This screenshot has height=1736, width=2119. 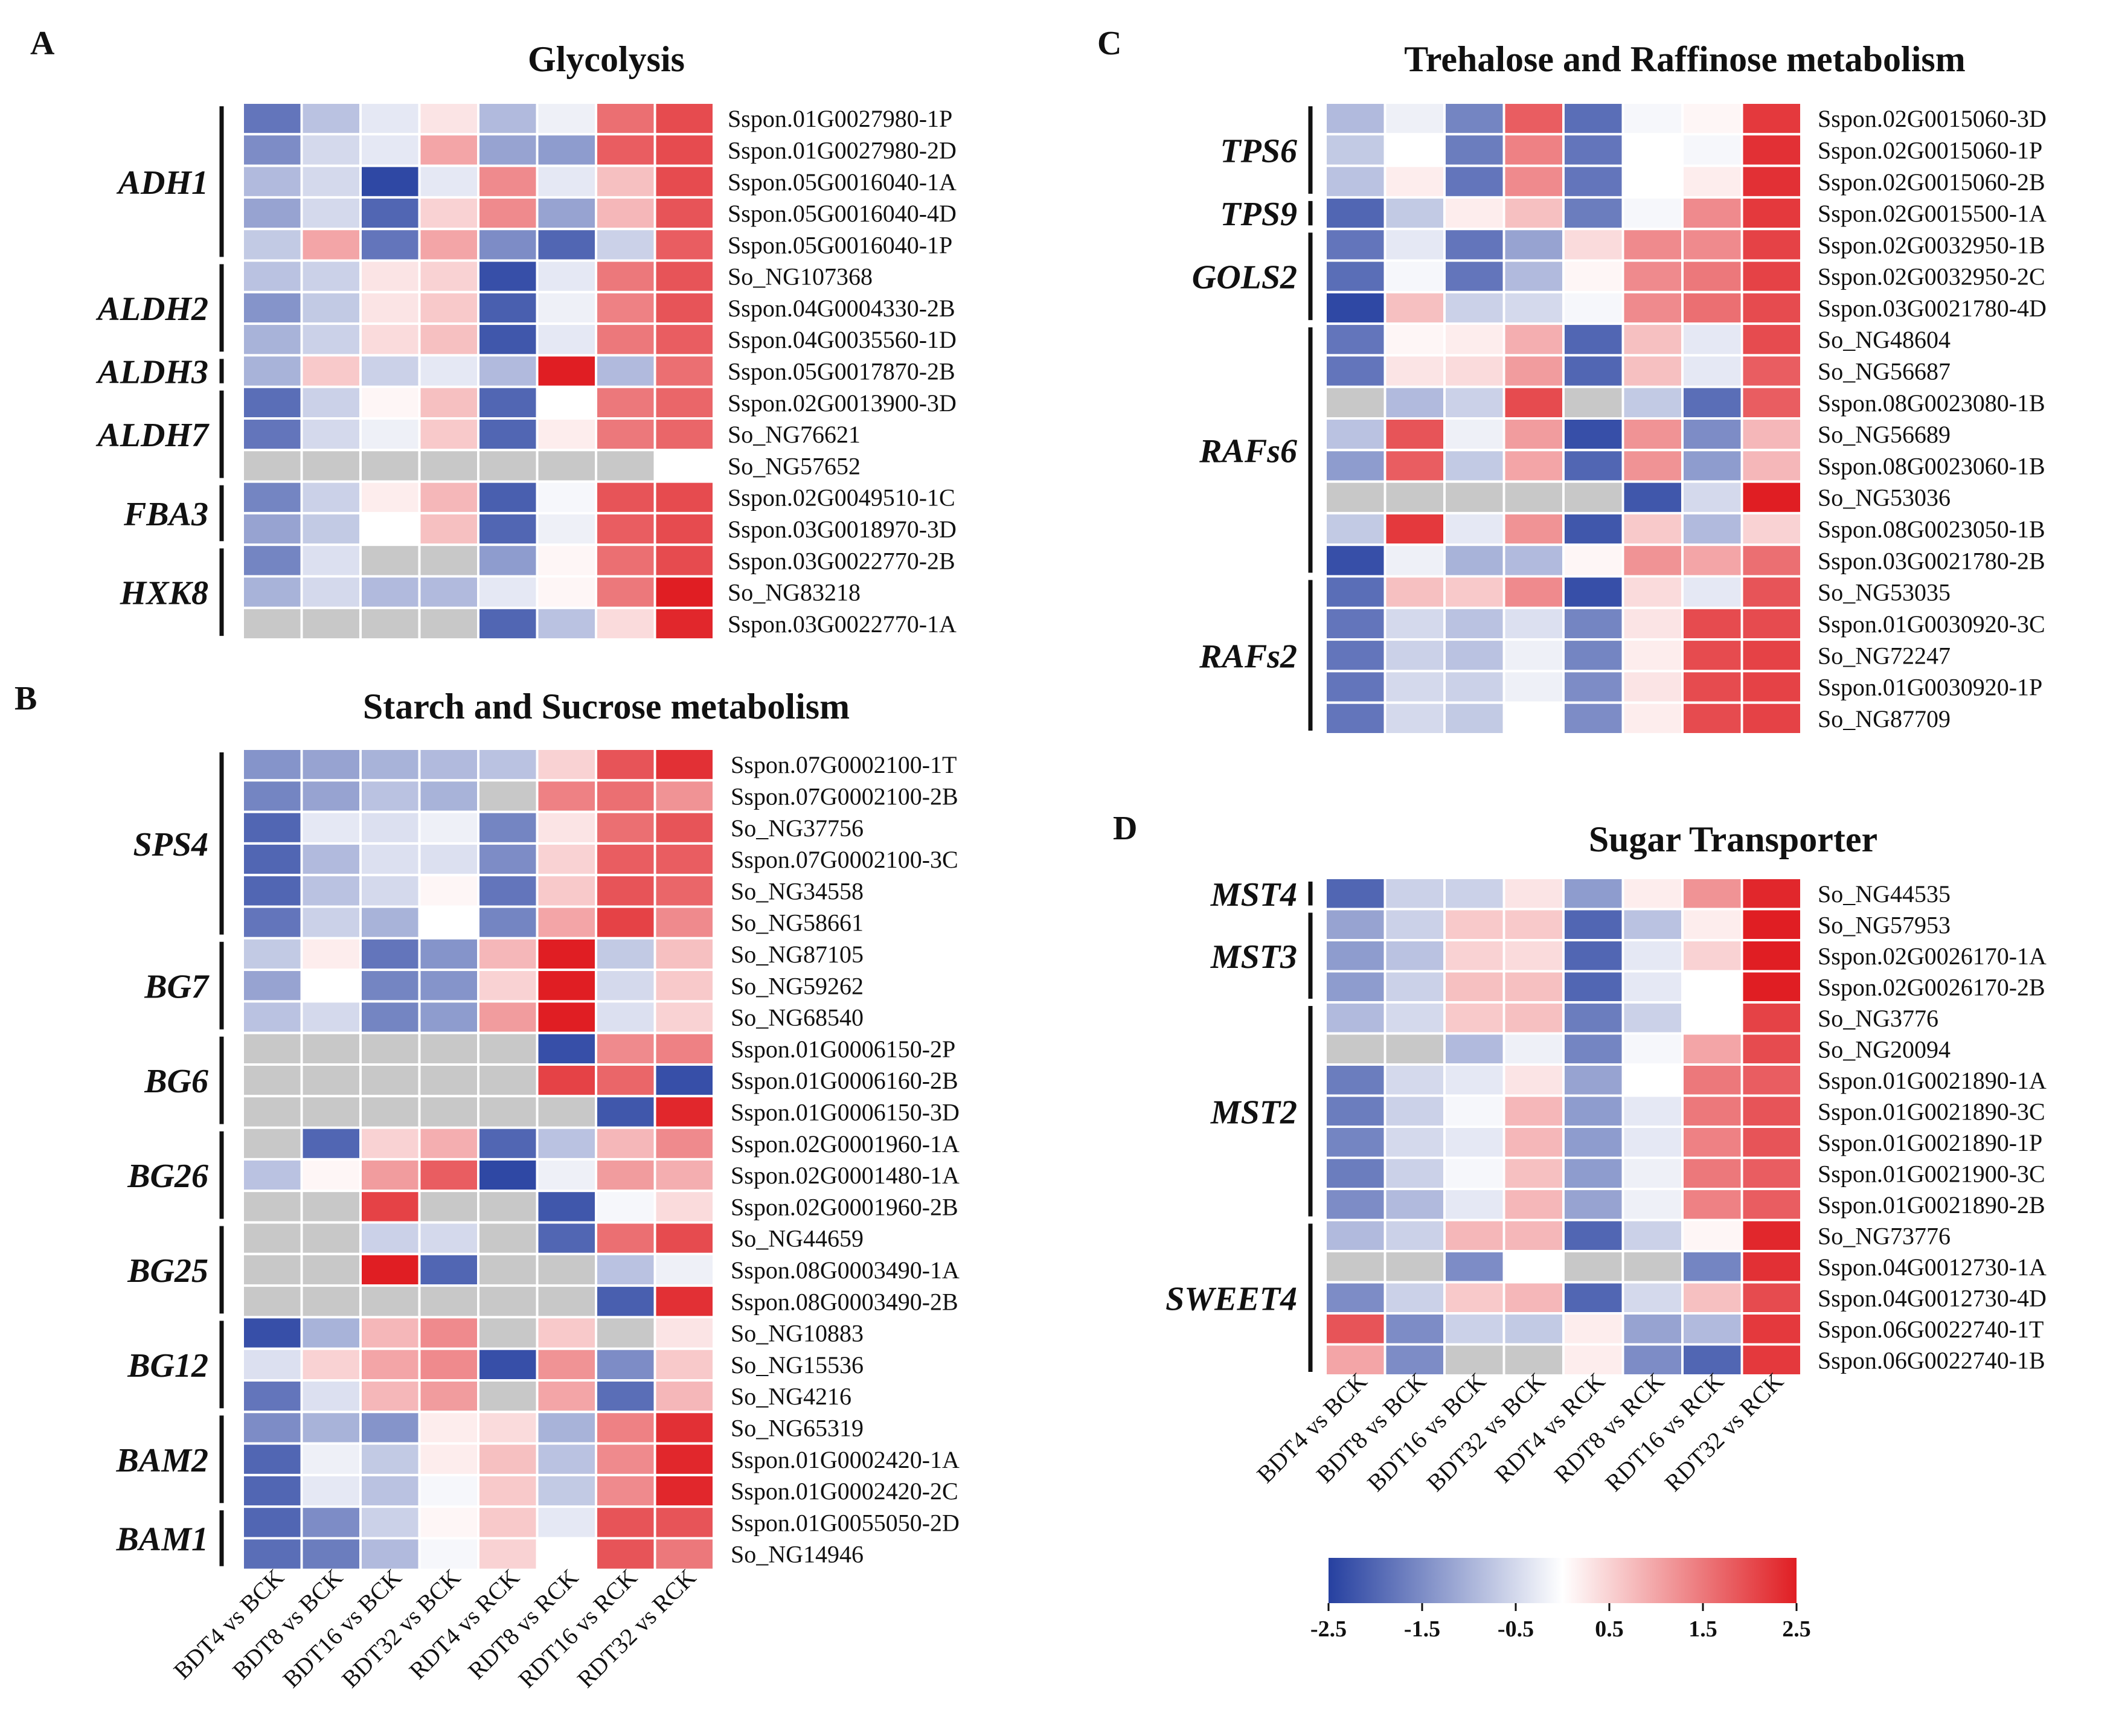 I want to click on heatmap-cell-starch-and-sucrose-metabolism-r11-c1, so click(x=331, y=1112).